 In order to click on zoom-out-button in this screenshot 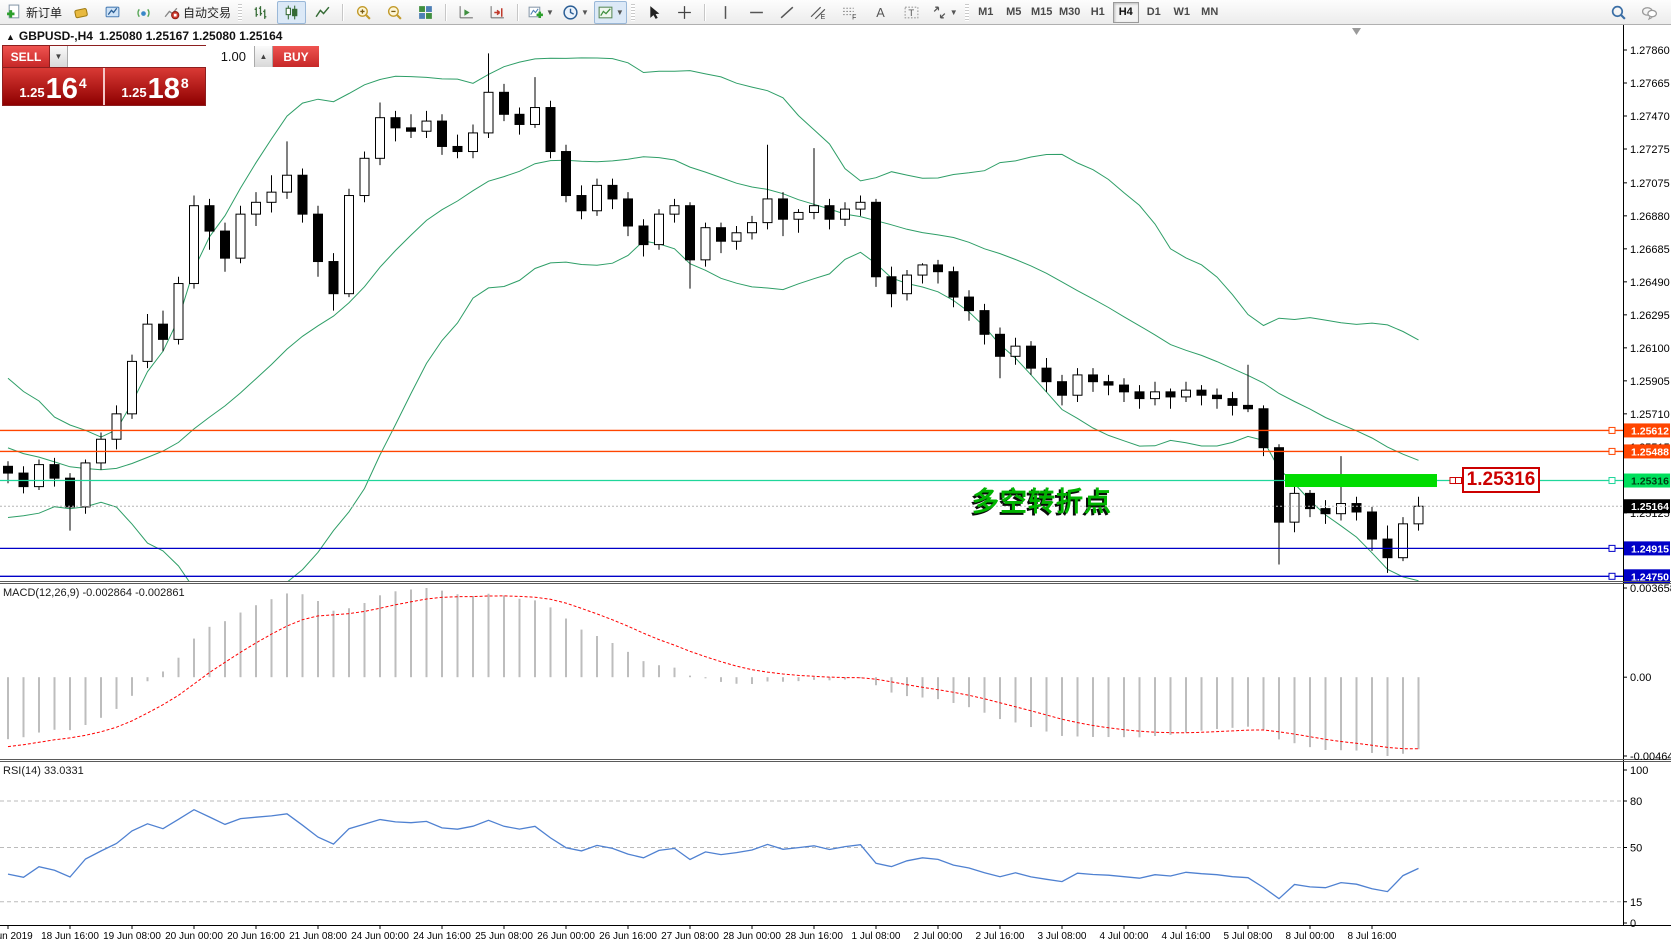, I will do `click(394, 12)`.